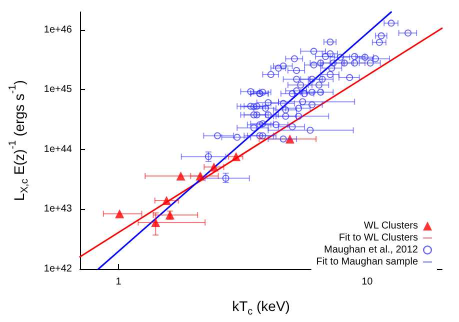 This screenshot has height=322, width=459. I want to click on y-tick-label: 1e+43, so click(58, 209).